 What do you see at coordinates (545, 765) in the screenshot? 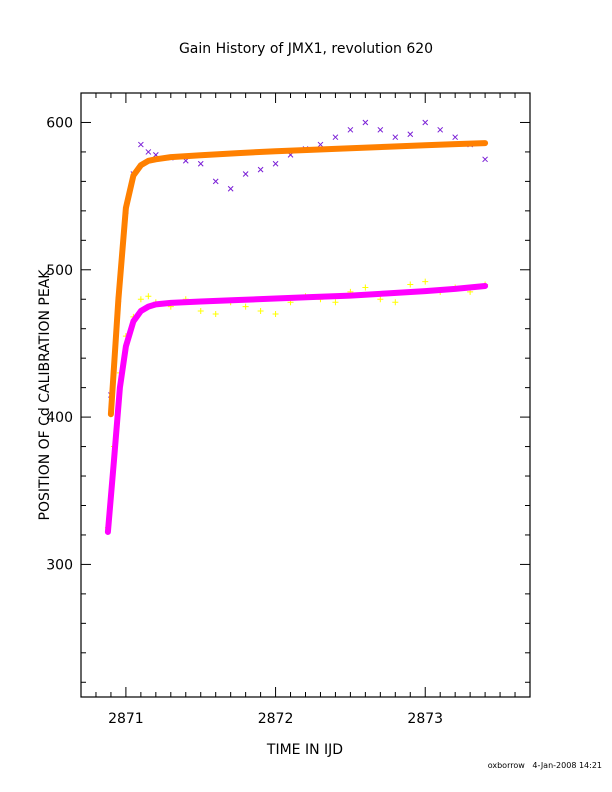
I see `footer-stamp: oxborrow 4-Jan-2008 14:21` at bounding box center [545, 765].